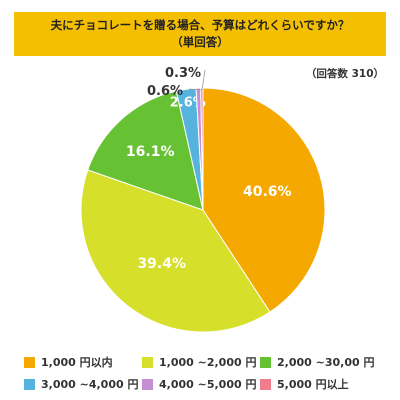 This screenshot has width=400, height=400. I want to click on legend-item-4: 3,000 ~4,000 円, so click(83, 384).